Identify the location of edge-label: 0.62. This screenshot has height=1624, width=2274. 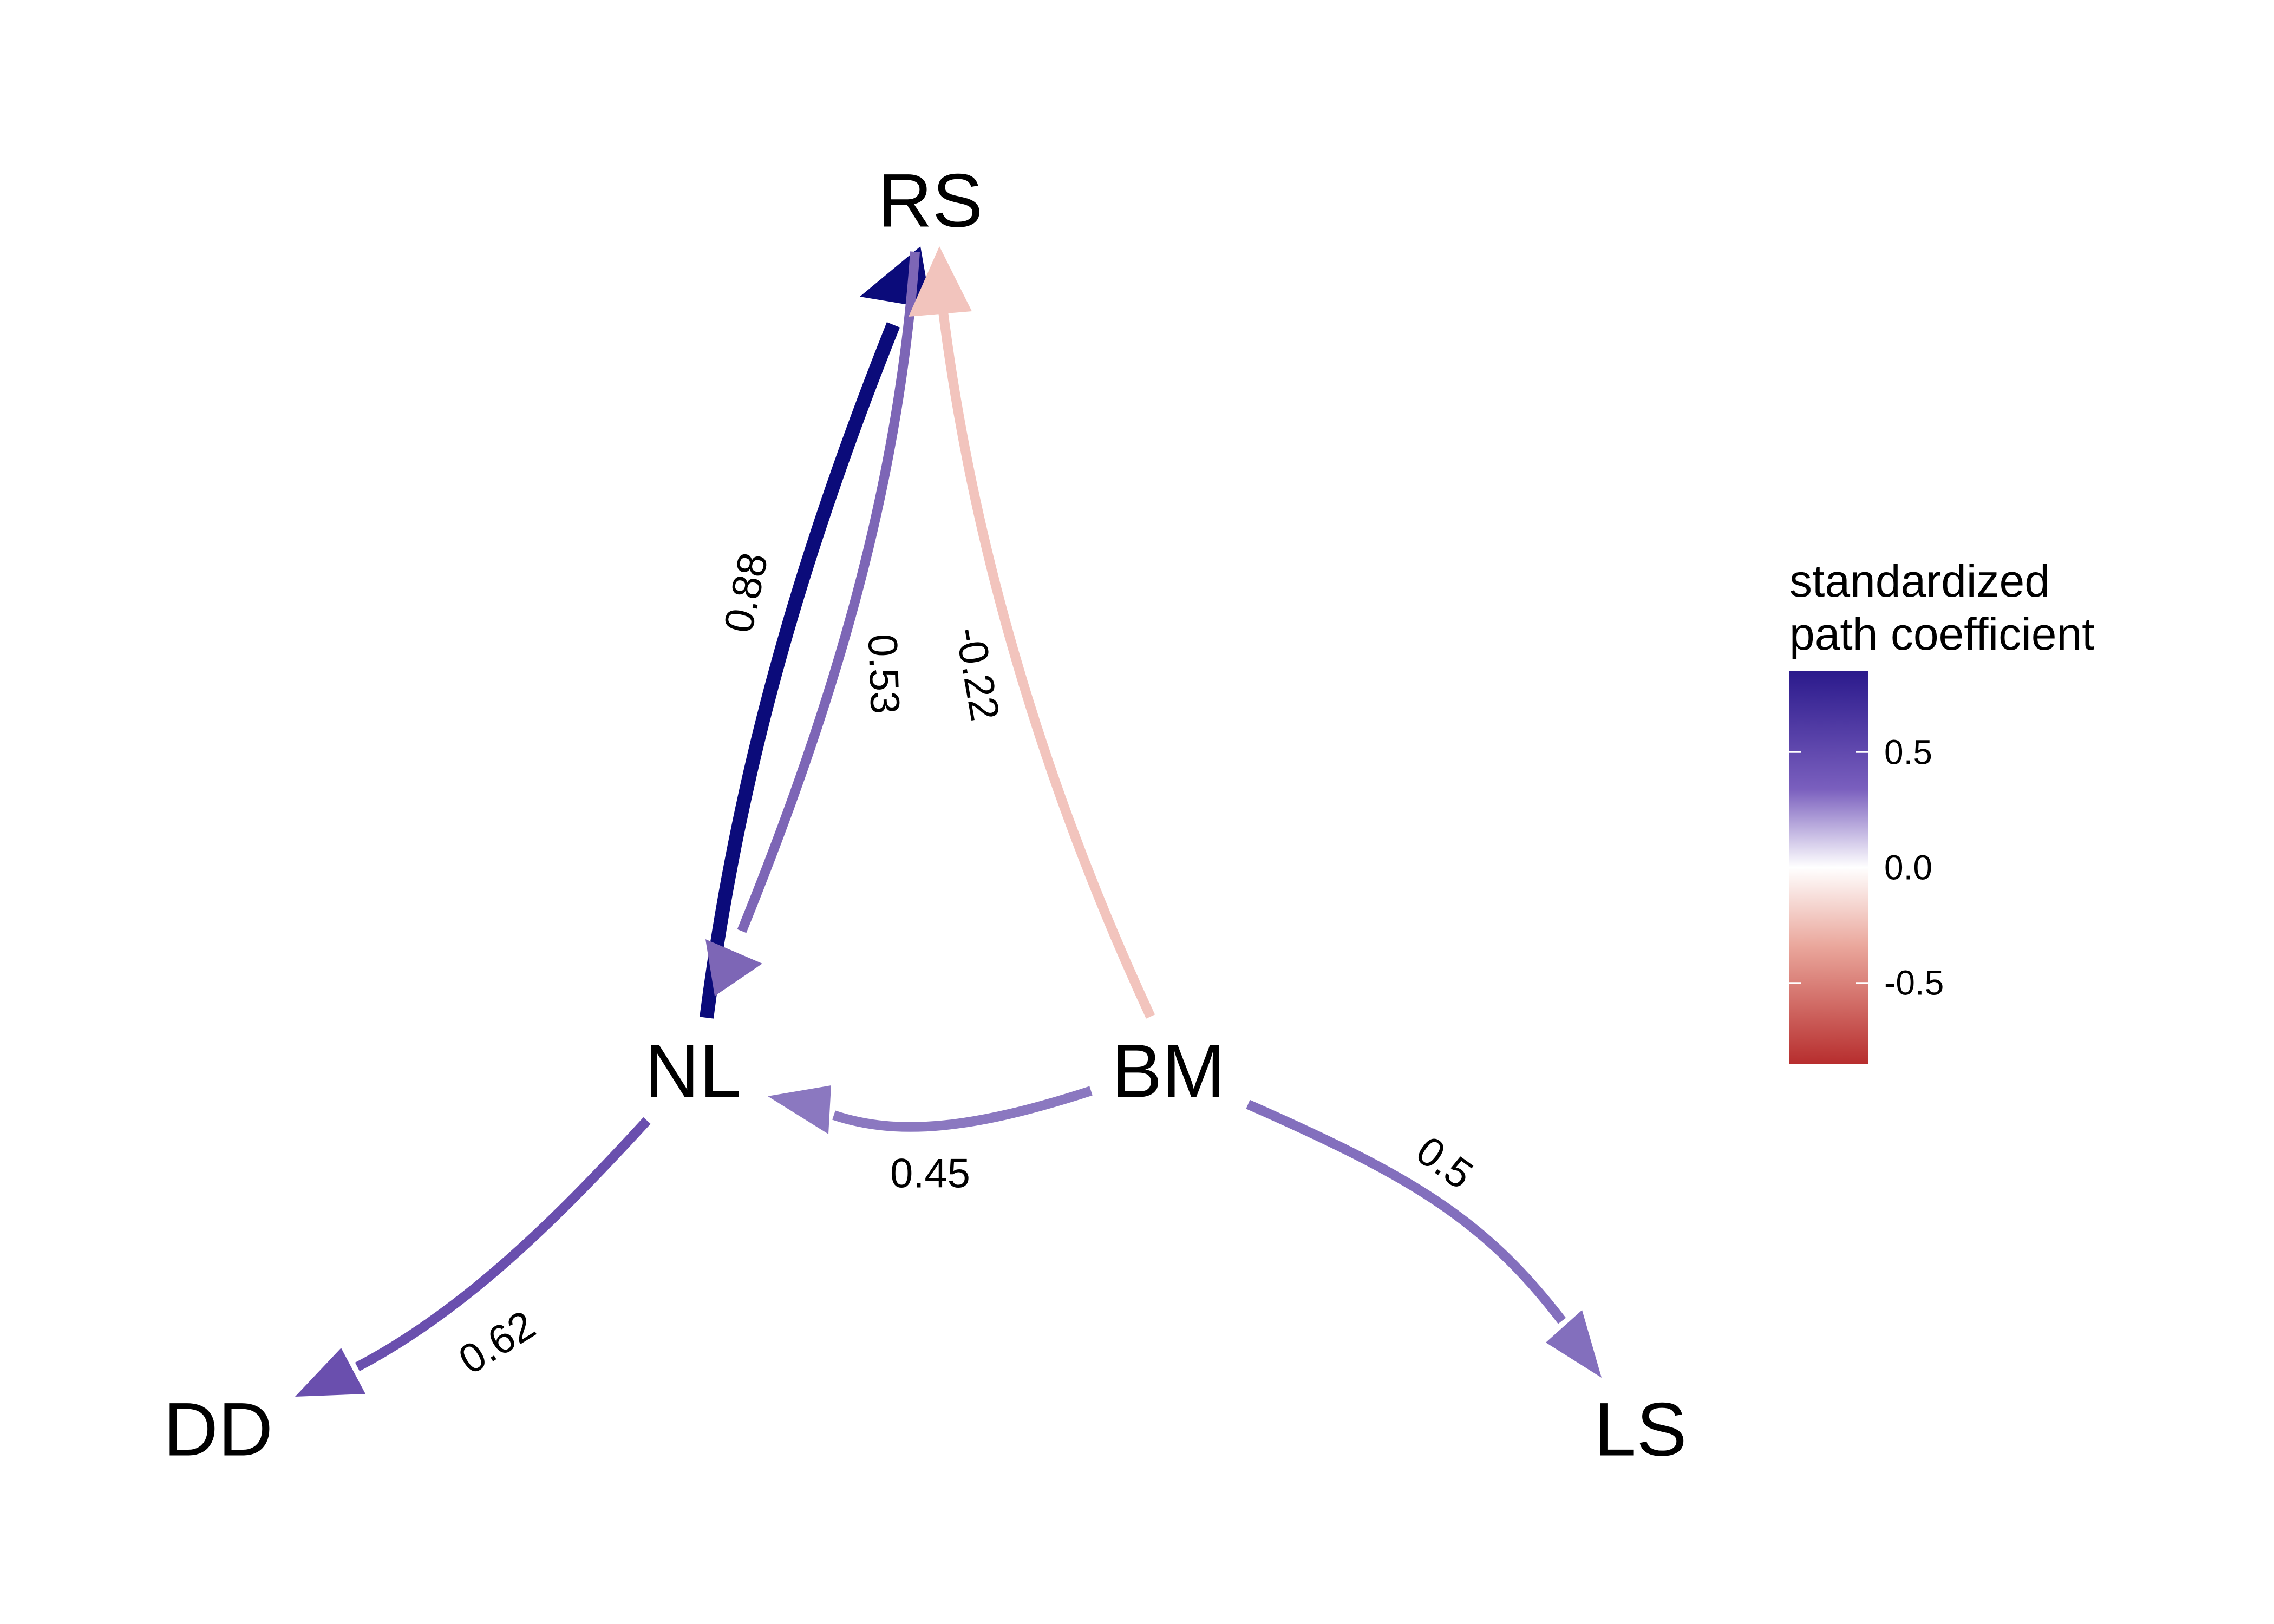
(497, 1343).